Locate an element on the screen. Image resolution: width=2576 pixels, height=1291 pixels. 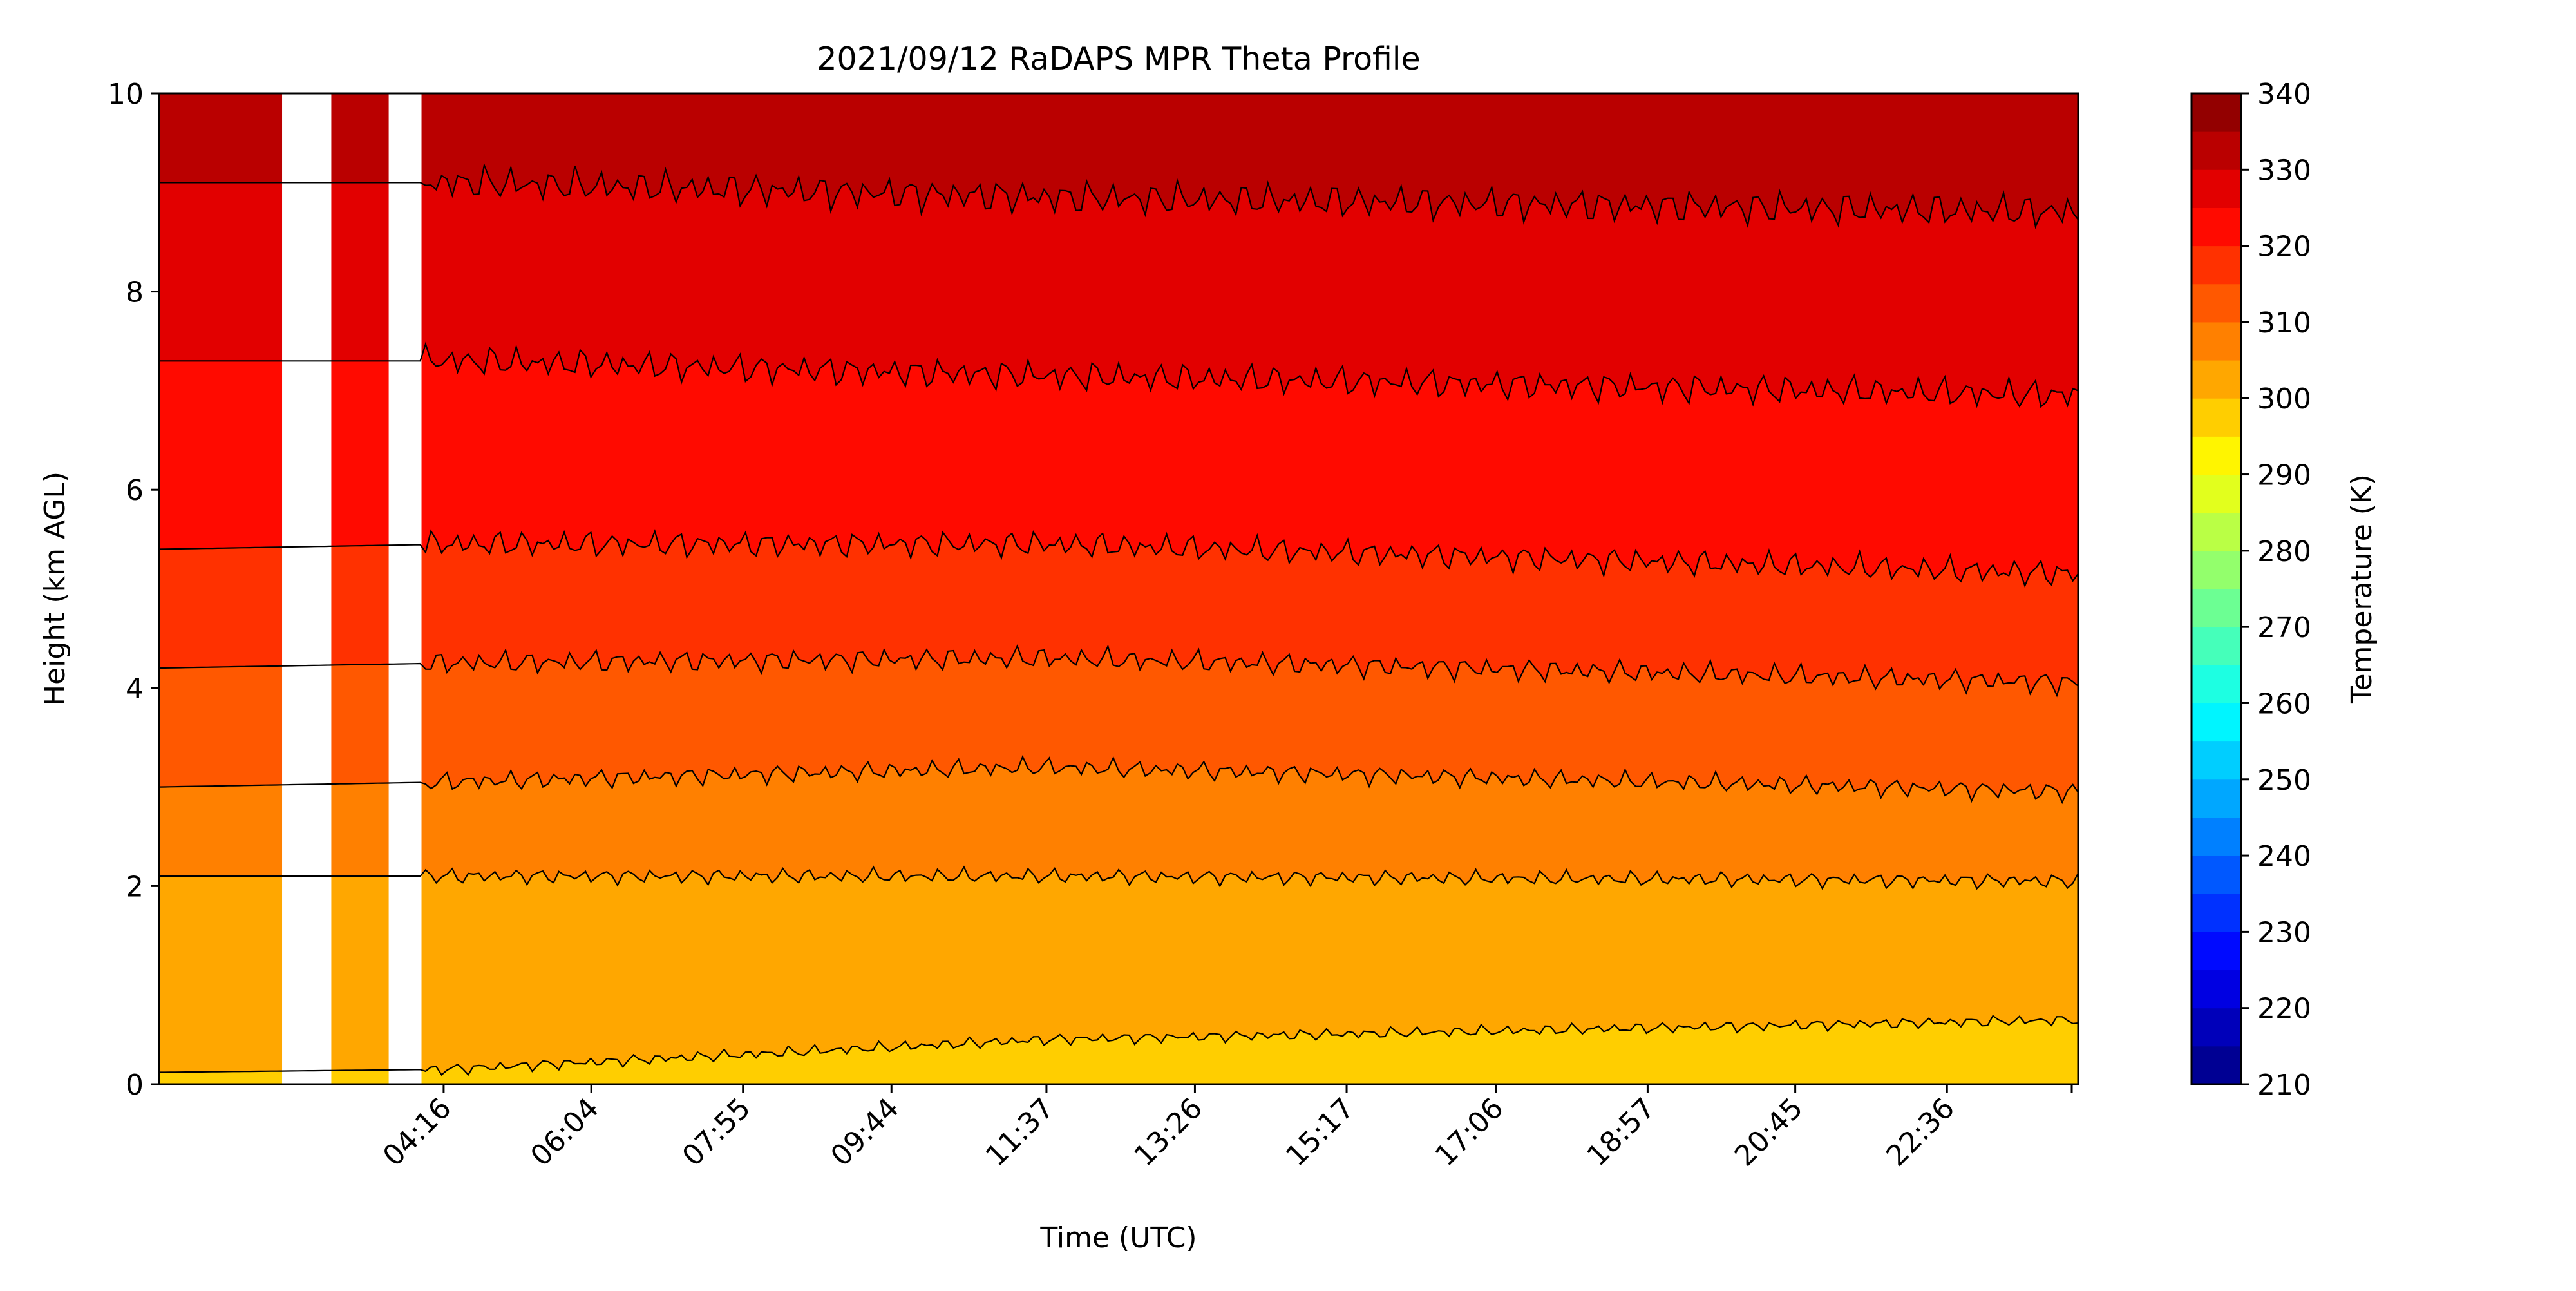
colorbar-tick-label: 260 is located at coordinates (2284, 703).